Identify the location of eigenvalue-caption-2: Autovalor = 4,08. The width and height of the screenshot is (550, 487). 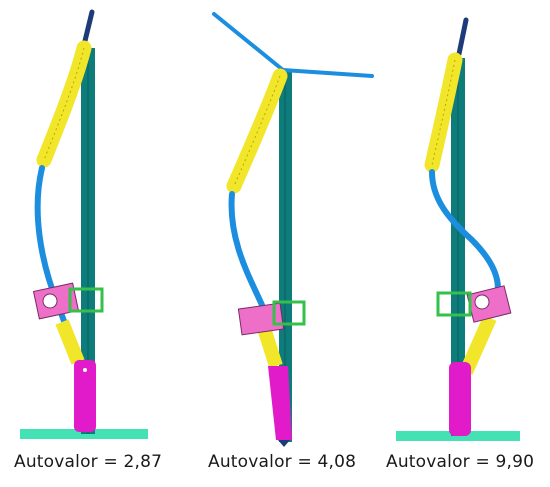
(282, 462).